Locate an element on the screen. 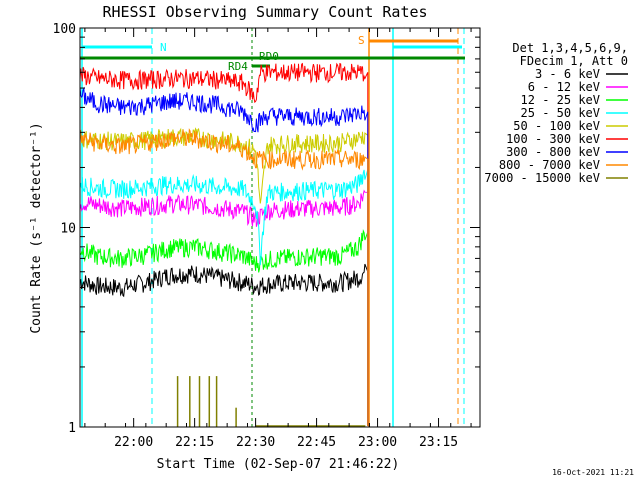 The width and height of the screenshot is (640, 480). y-tick-label: 1 is located at coordinates (72, 428).